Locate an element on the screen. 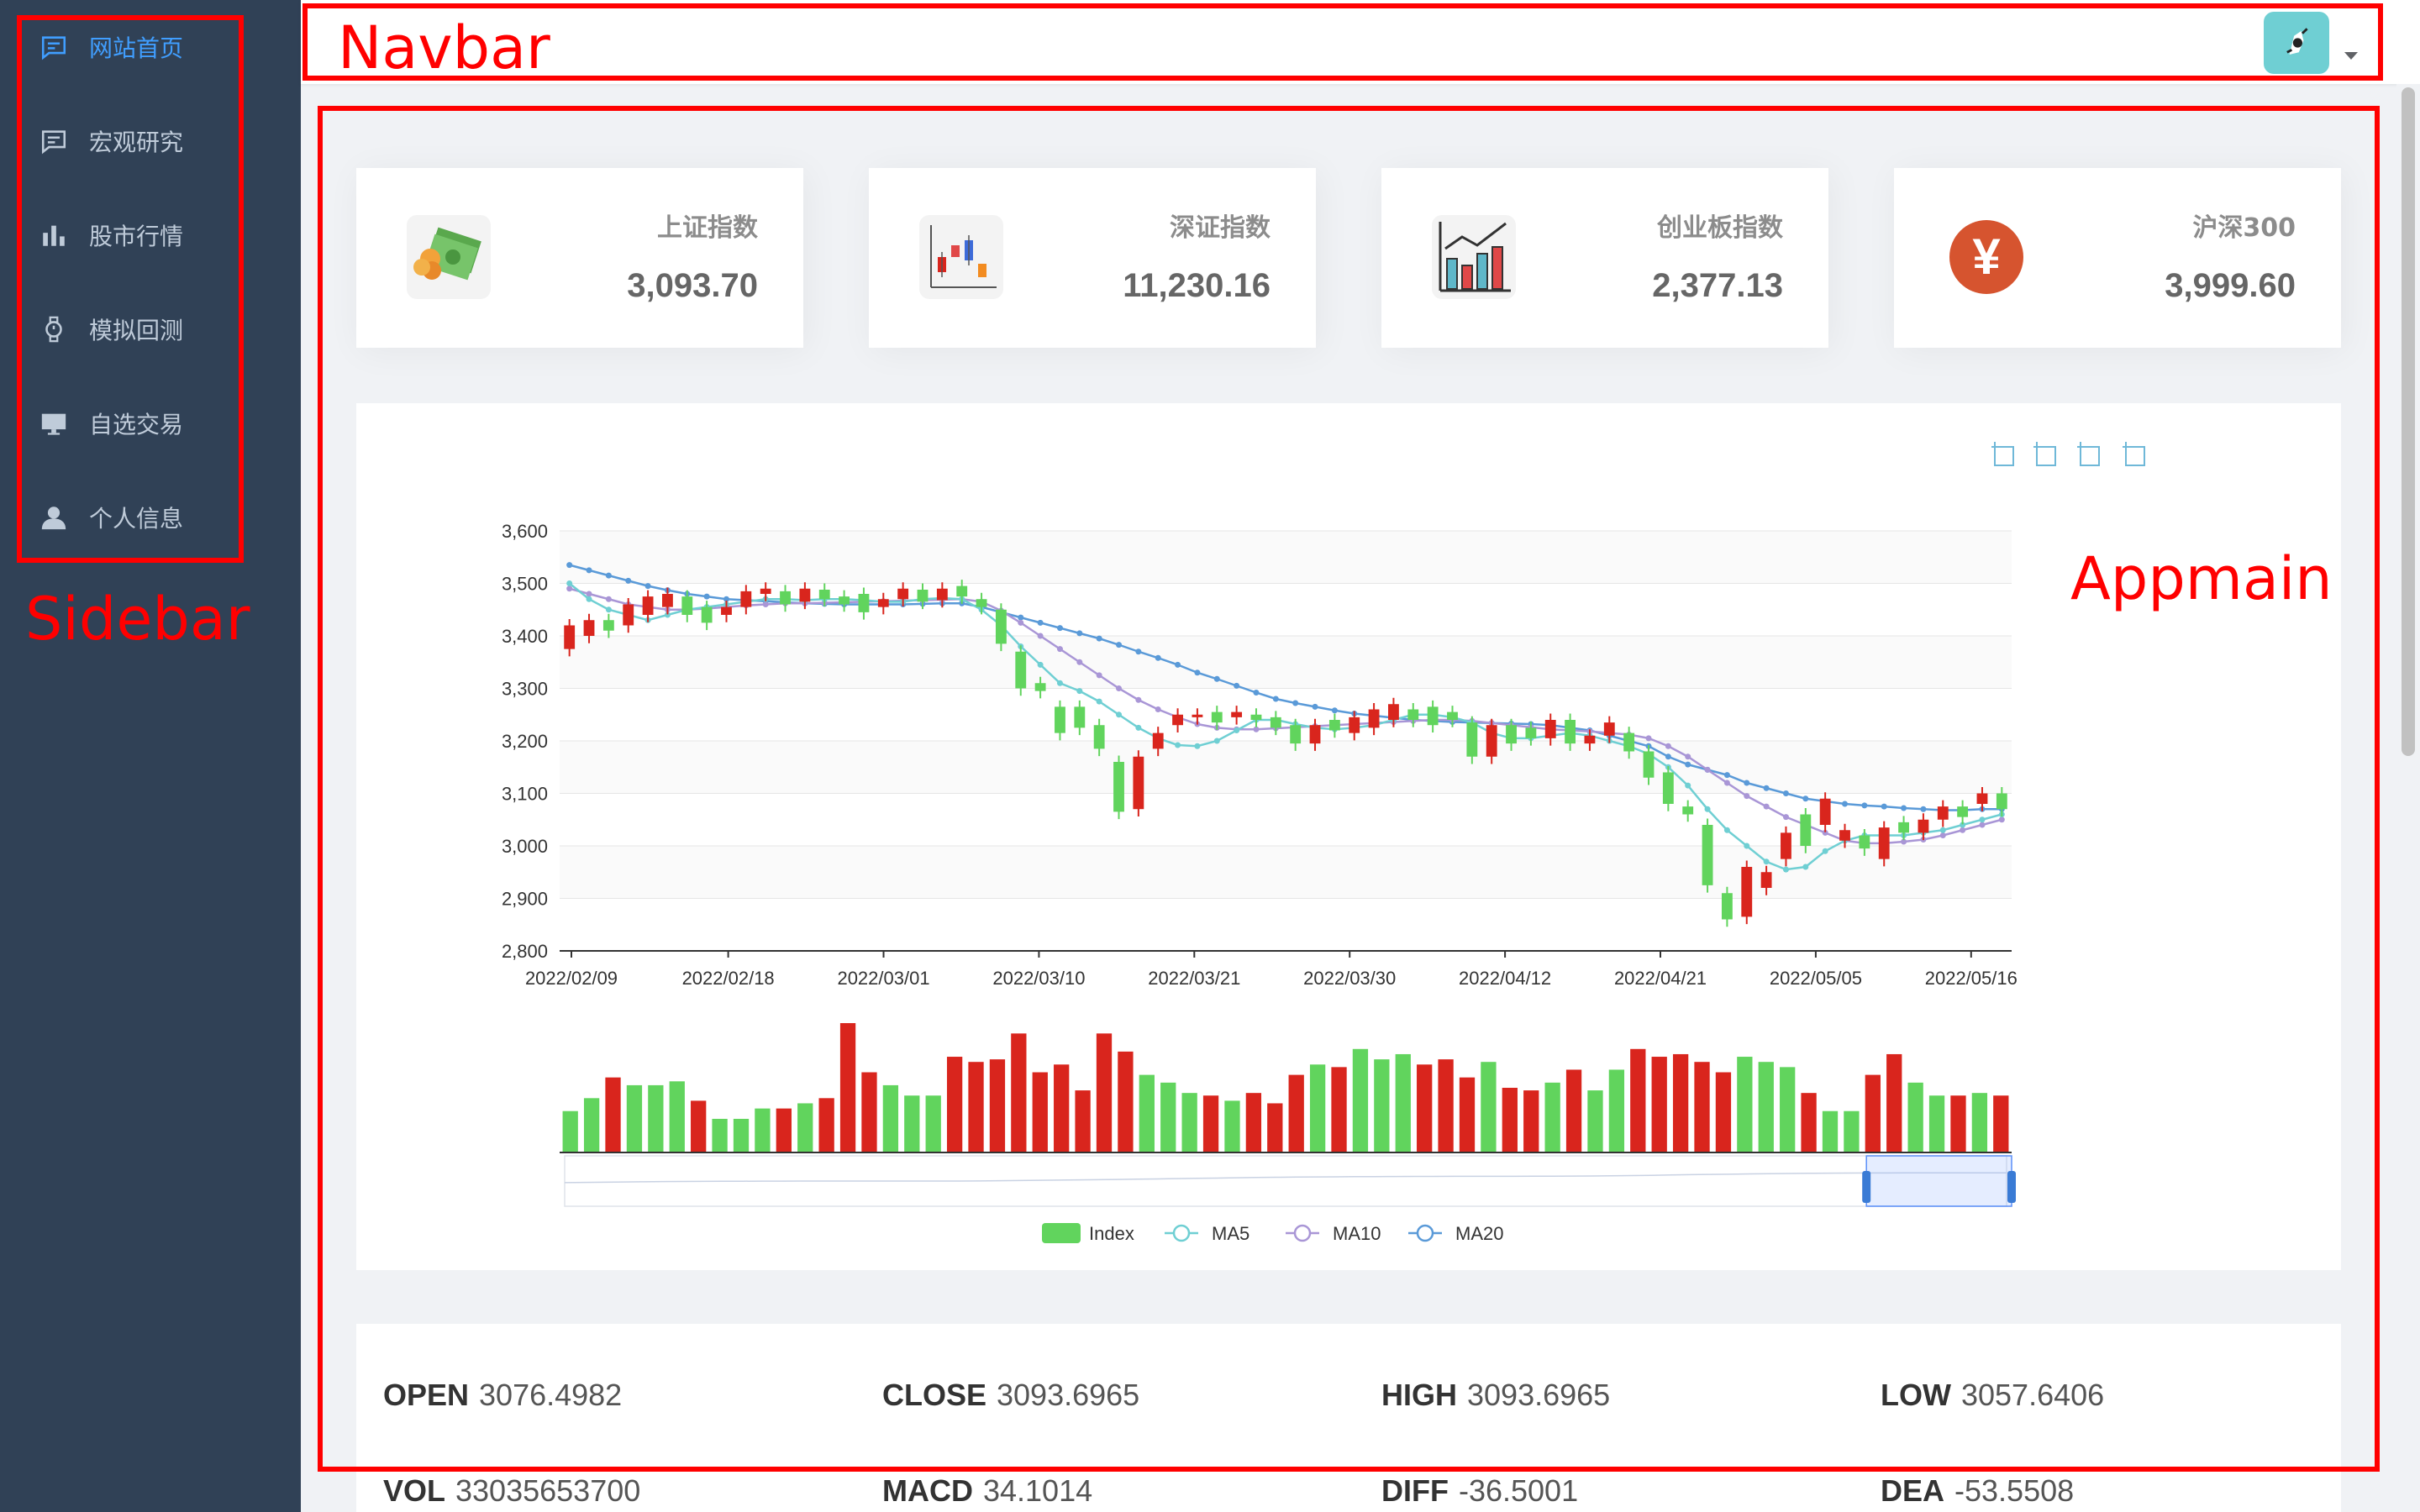  sidebar-item-market: 股市行情 is located at coordinates (150, 235).